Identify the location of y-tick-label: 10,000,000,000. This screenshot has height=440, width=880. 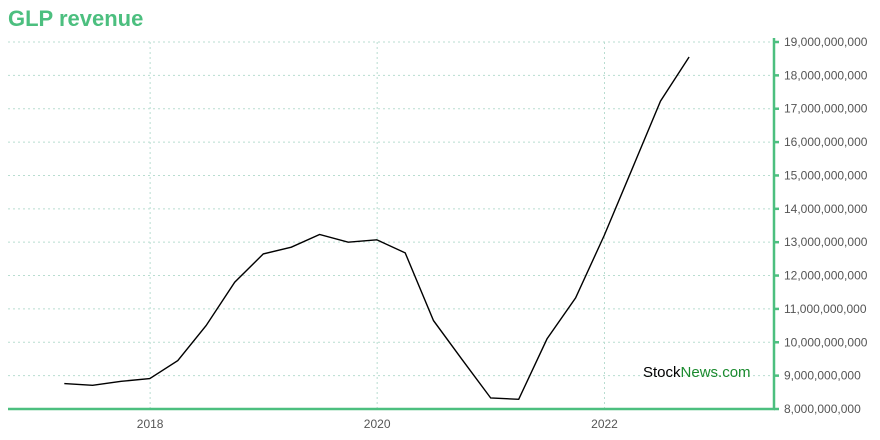
(826, 342).